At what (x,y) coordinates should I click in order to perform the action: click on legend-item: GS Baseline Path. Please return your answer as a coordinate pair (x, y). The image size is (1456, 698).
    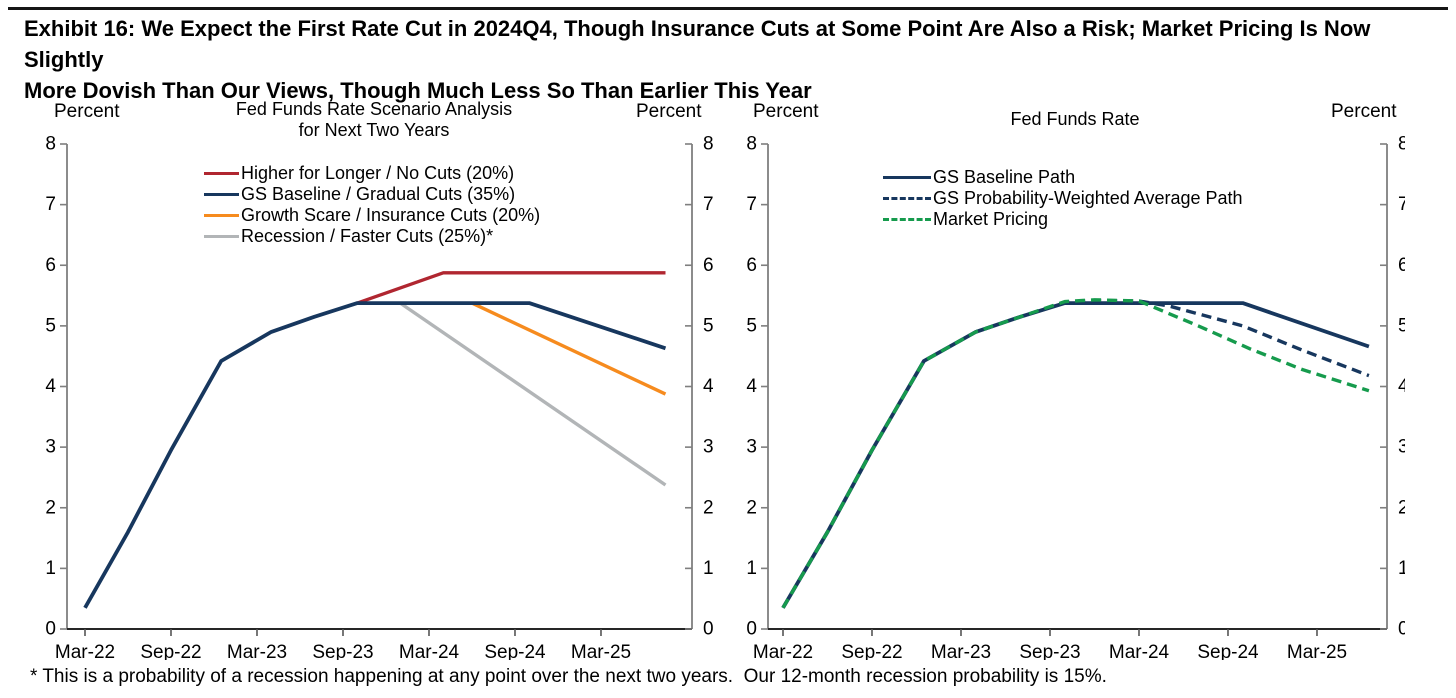
    Looking at the image, I should click on (1063, 177).